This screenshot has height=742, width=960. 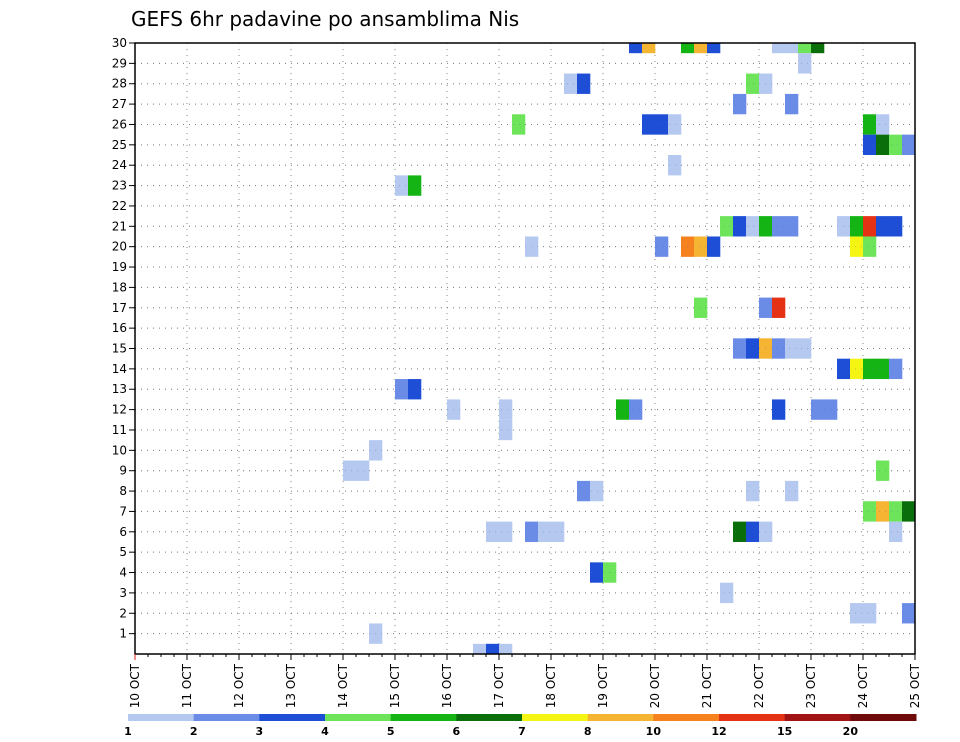 I want to click on colorbar-label: 6, so click(x=457, y=731).